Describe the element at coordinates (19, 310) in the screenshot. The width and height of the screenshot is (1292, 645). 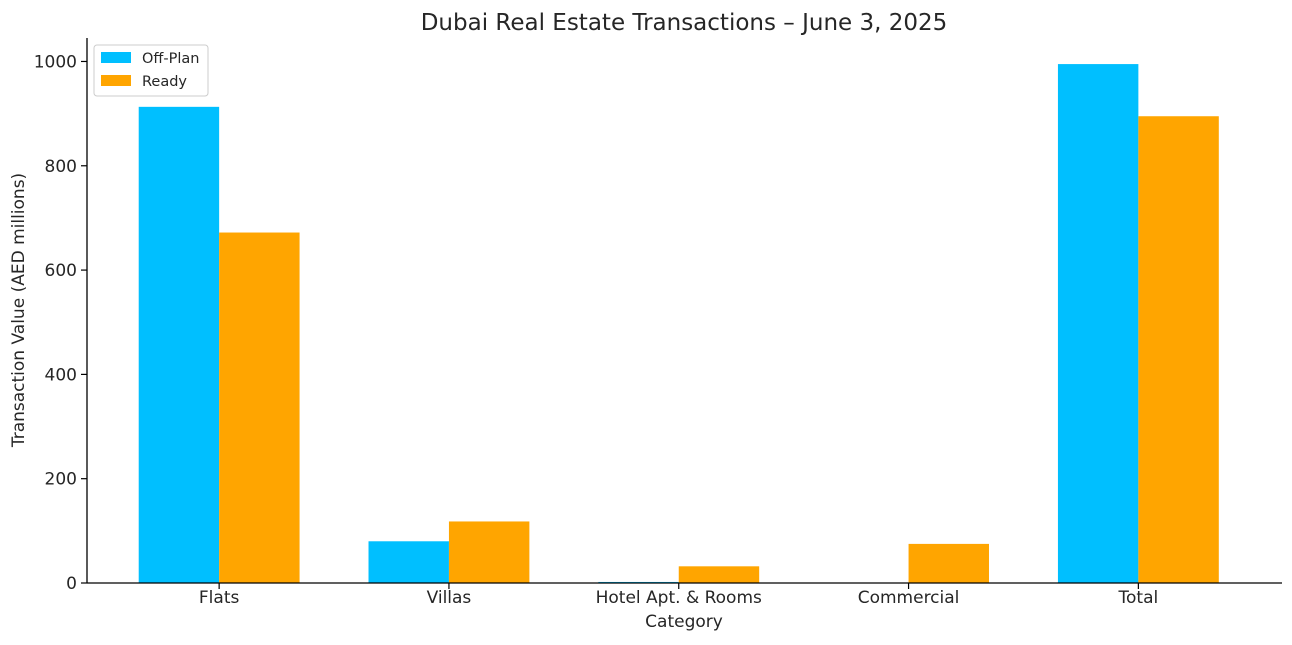
I see `y-axis-label: Transaction Value (AED millions)` at that location.